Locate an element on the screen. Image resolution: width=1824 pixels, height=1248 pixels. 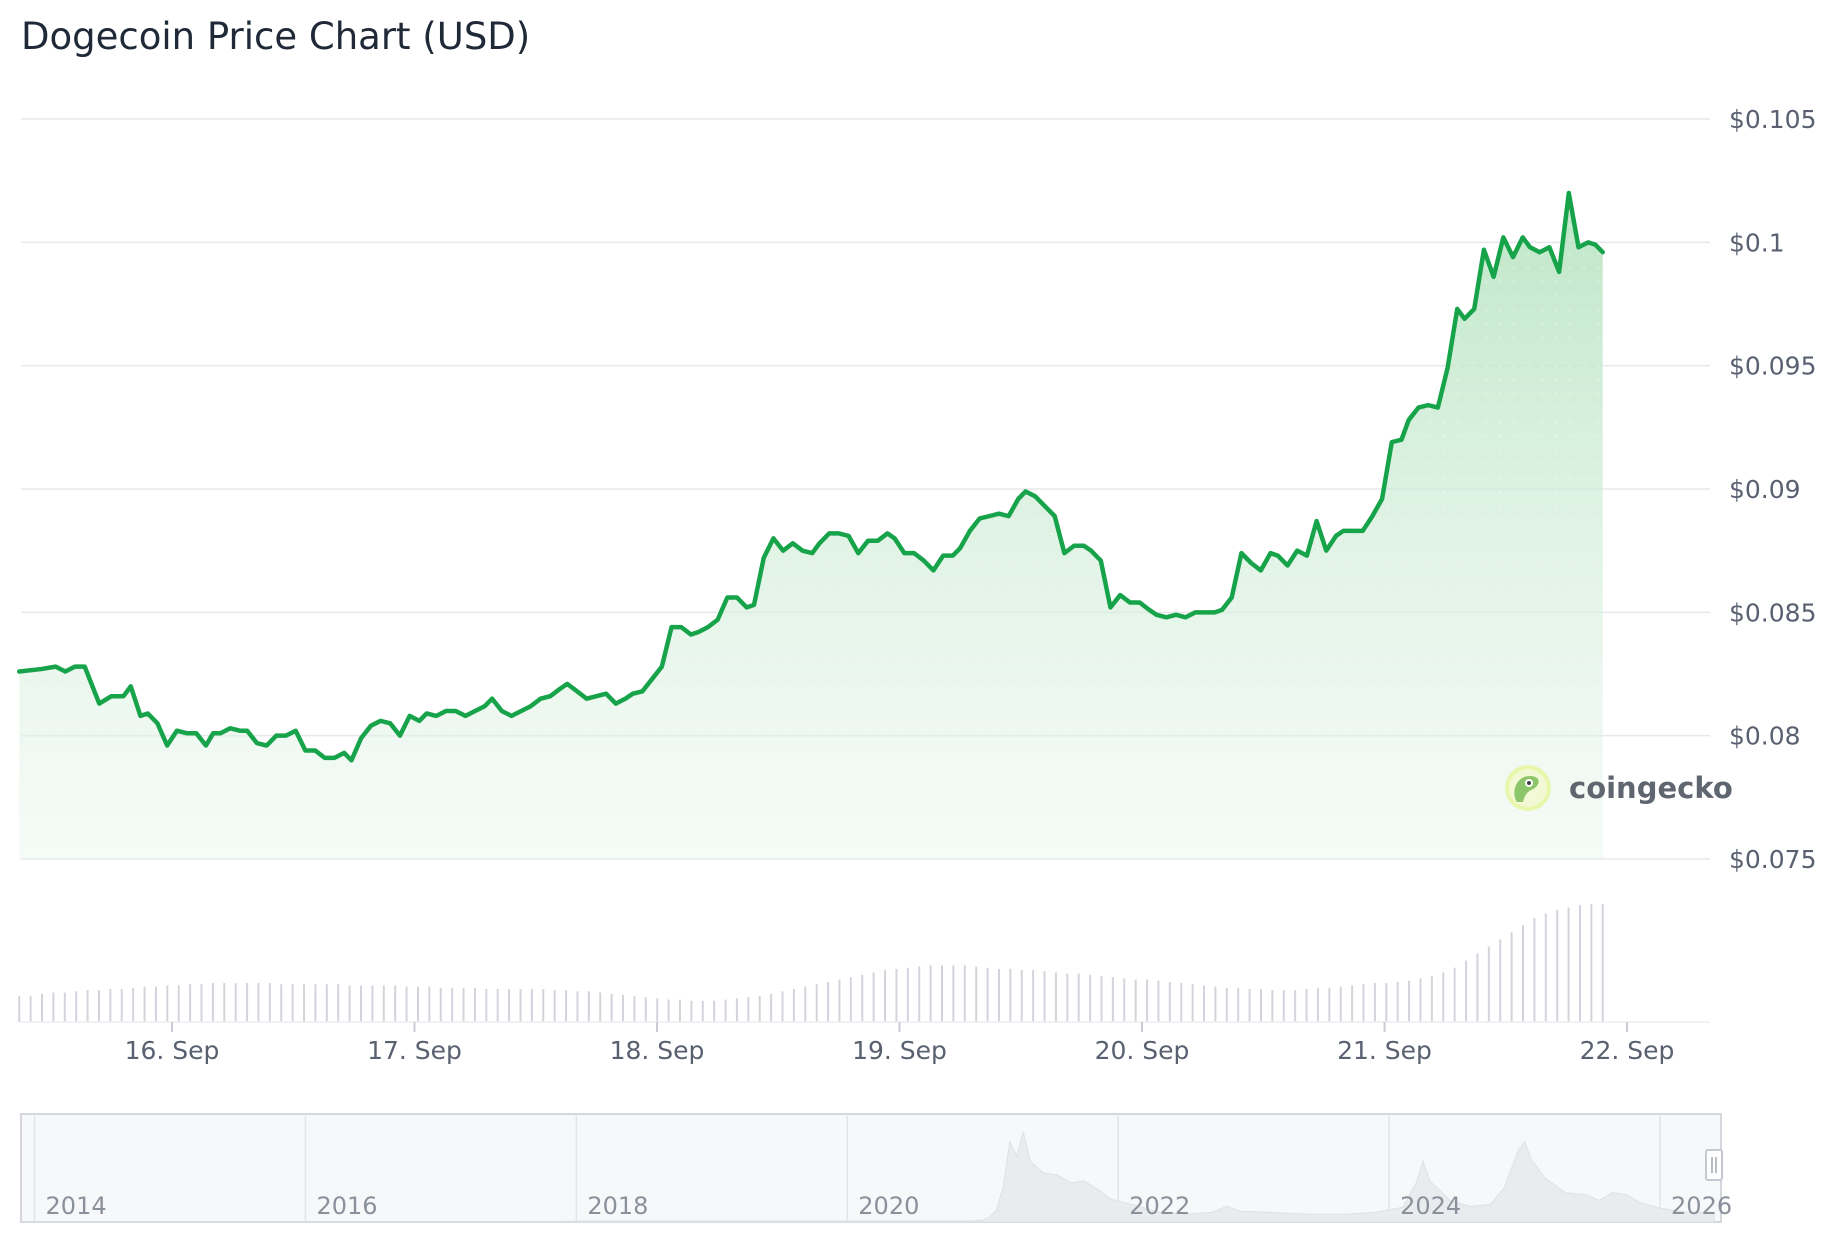
navigator-right-handle is located at coordinates (1714, 1165).